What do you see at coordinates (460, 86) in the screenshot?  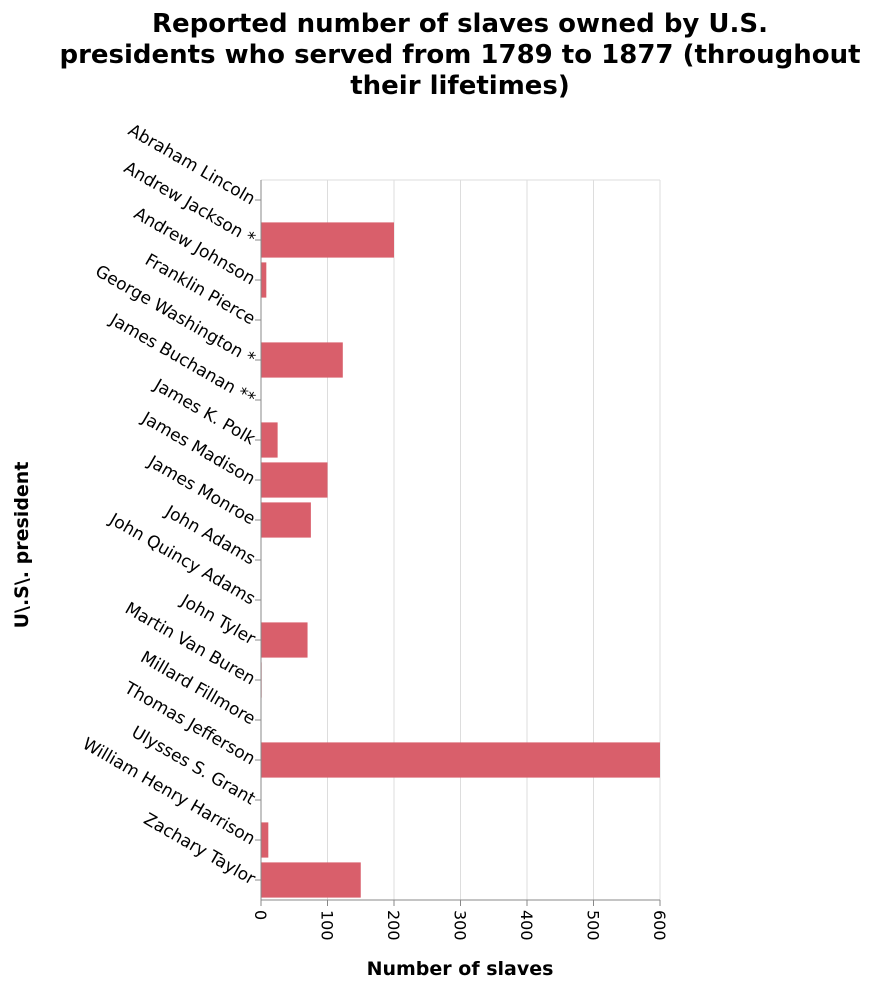 I see `chart-title-line: their lifetimes)` at bounding box center [460, 86].